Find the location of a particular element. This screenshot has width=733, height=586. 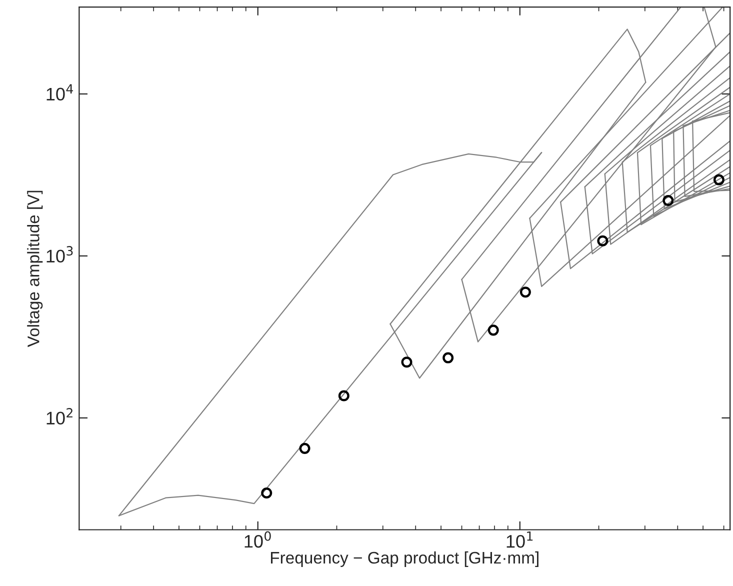

x-tick-label: 10$^{0}$ is located at coordinates (257, 539).